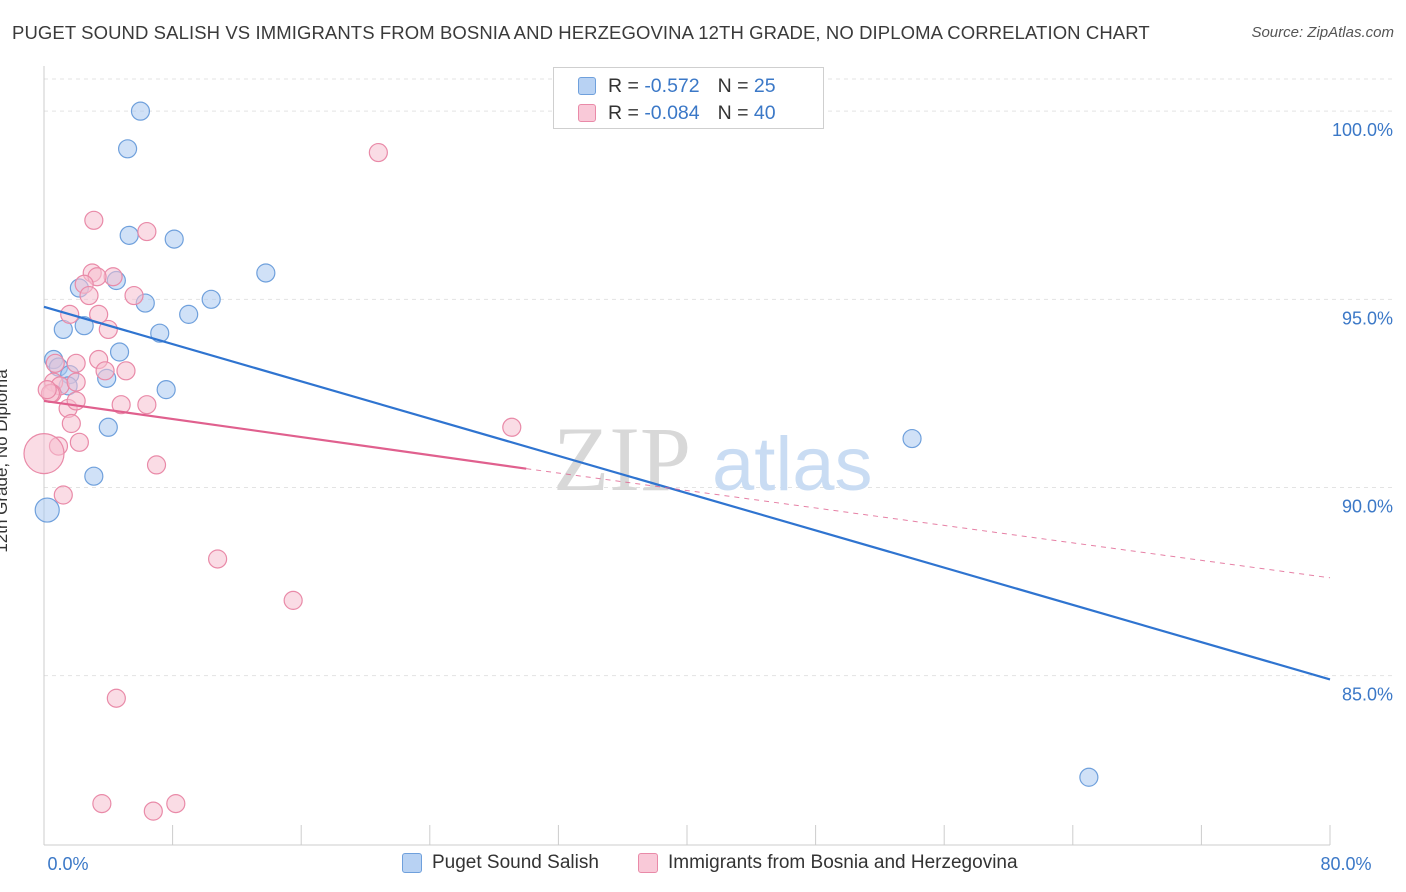  What do you see at coordinates (515, 862) in the screenshot?
I see `legend-label: Puget Sound Salish` at bounding box center [515, 862].